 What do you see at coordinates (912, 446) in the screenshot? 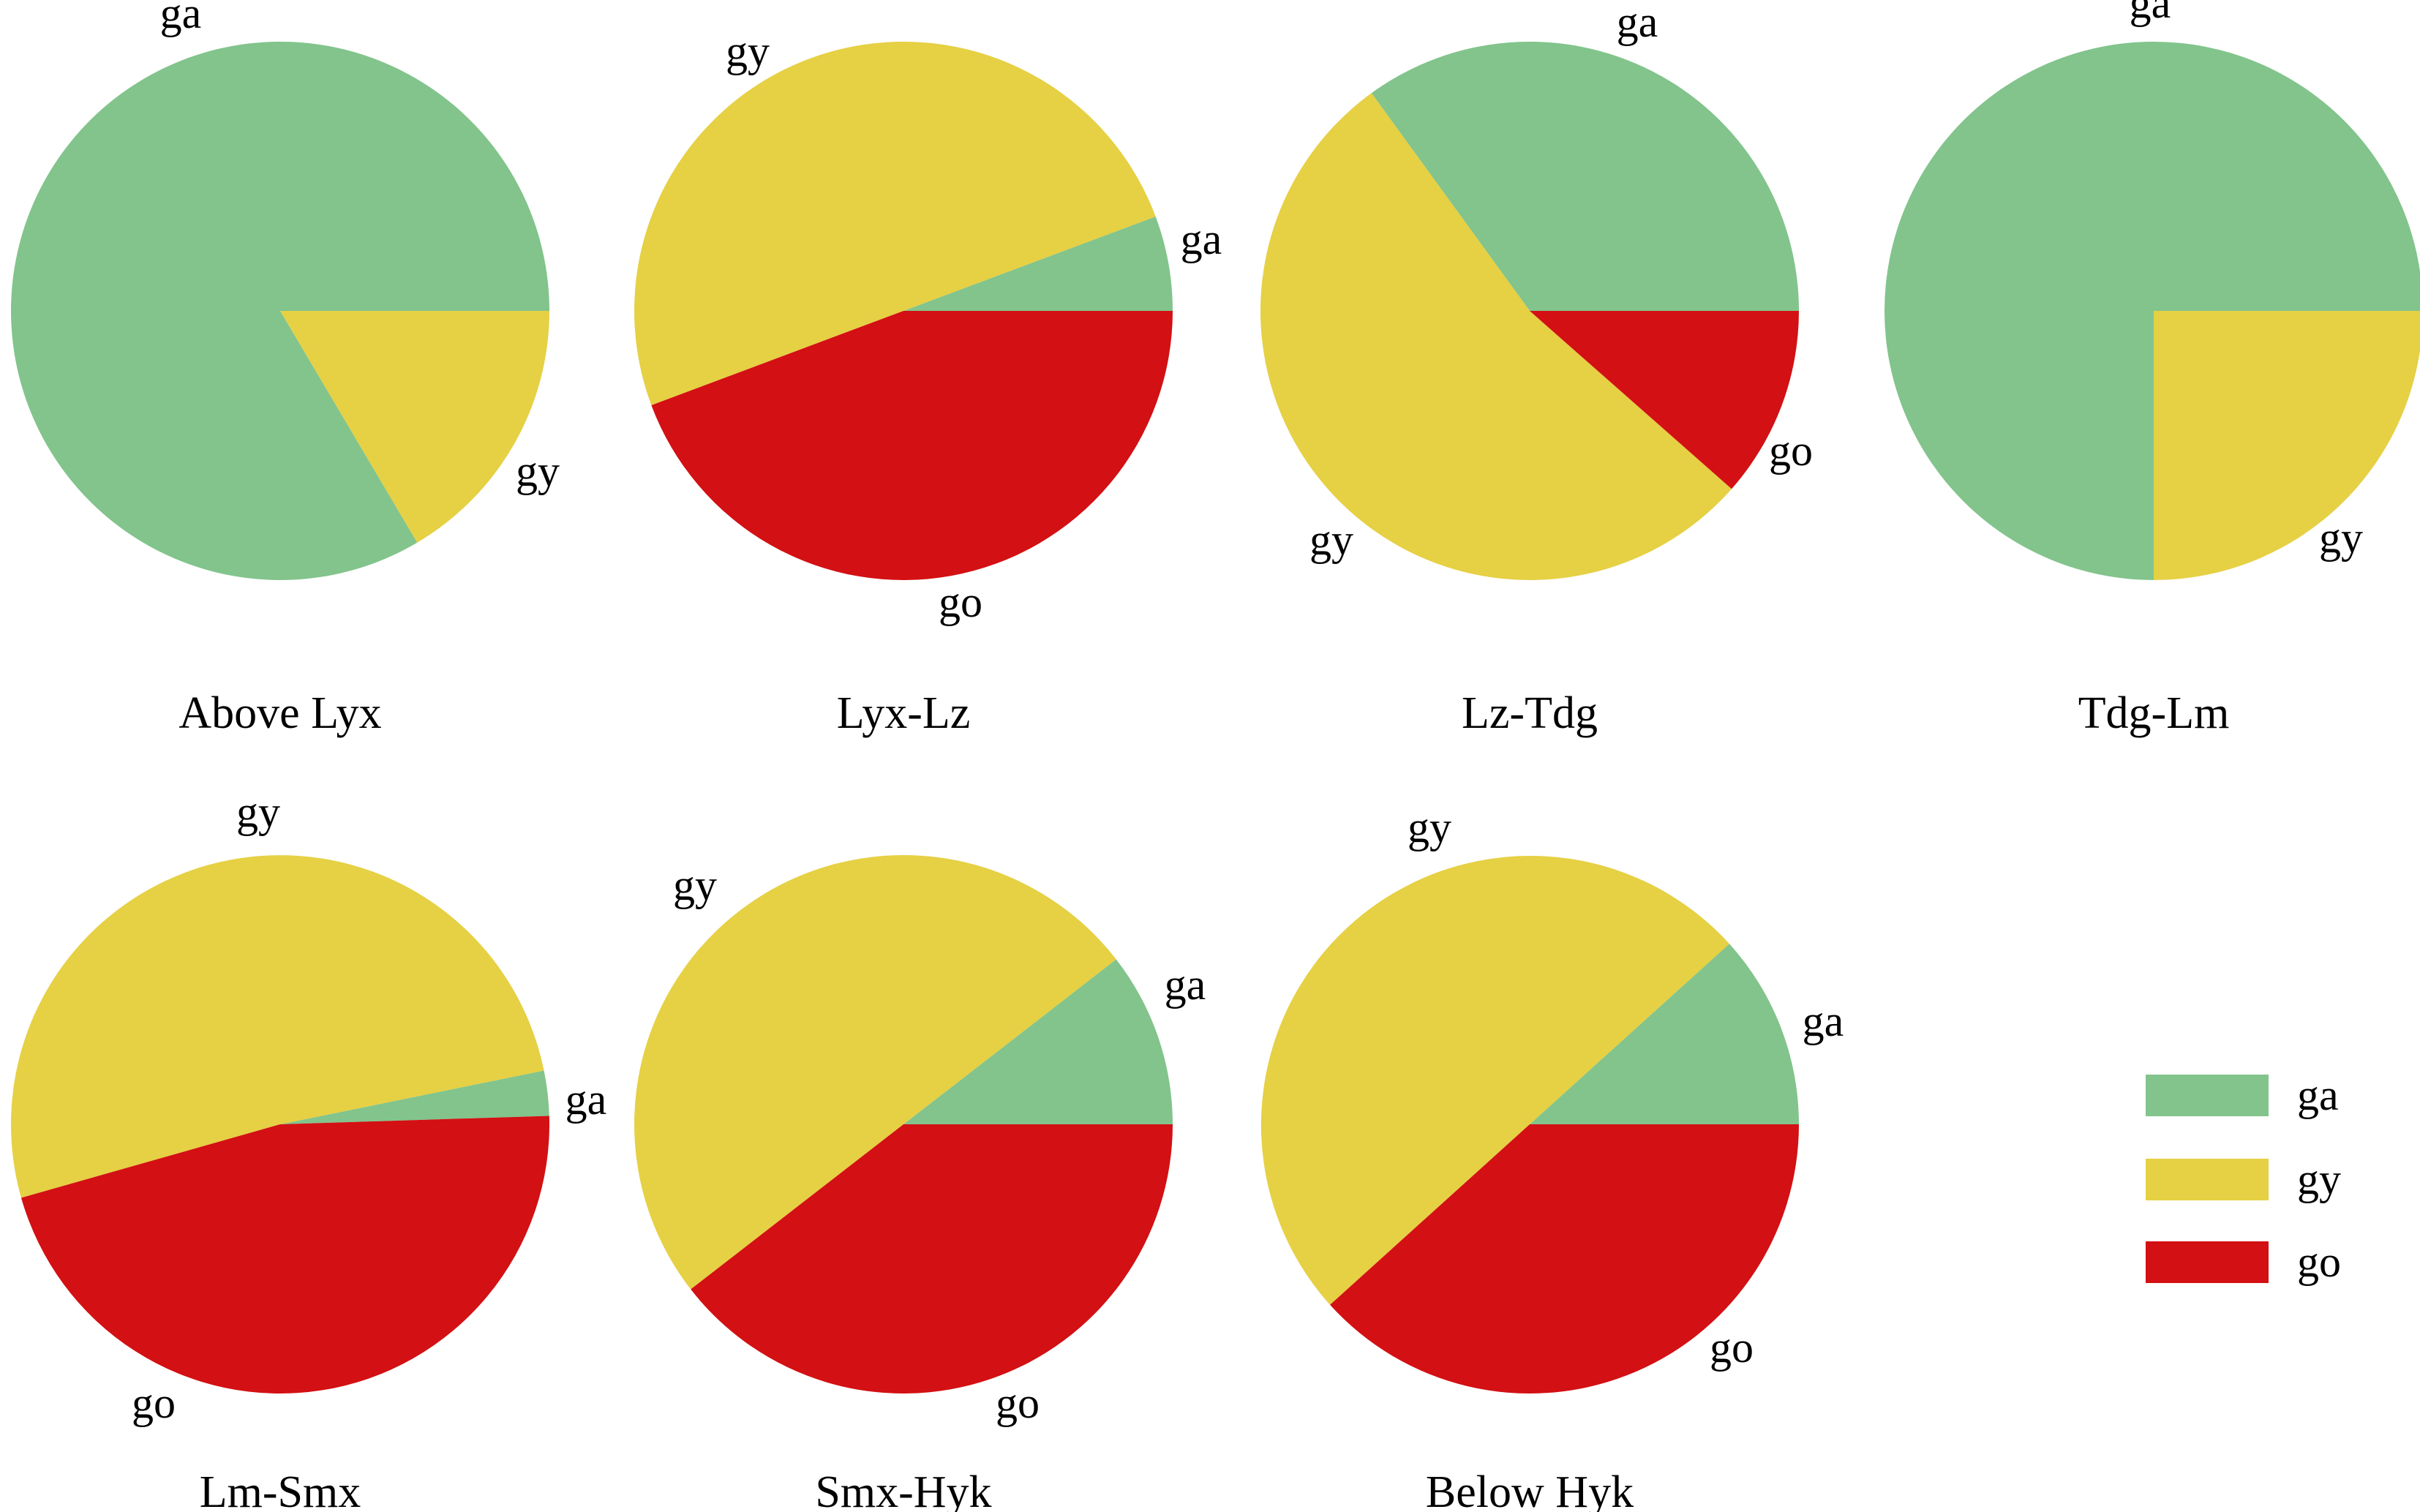
I see `pie-2-slice-go` at bounding box center [912, 446].